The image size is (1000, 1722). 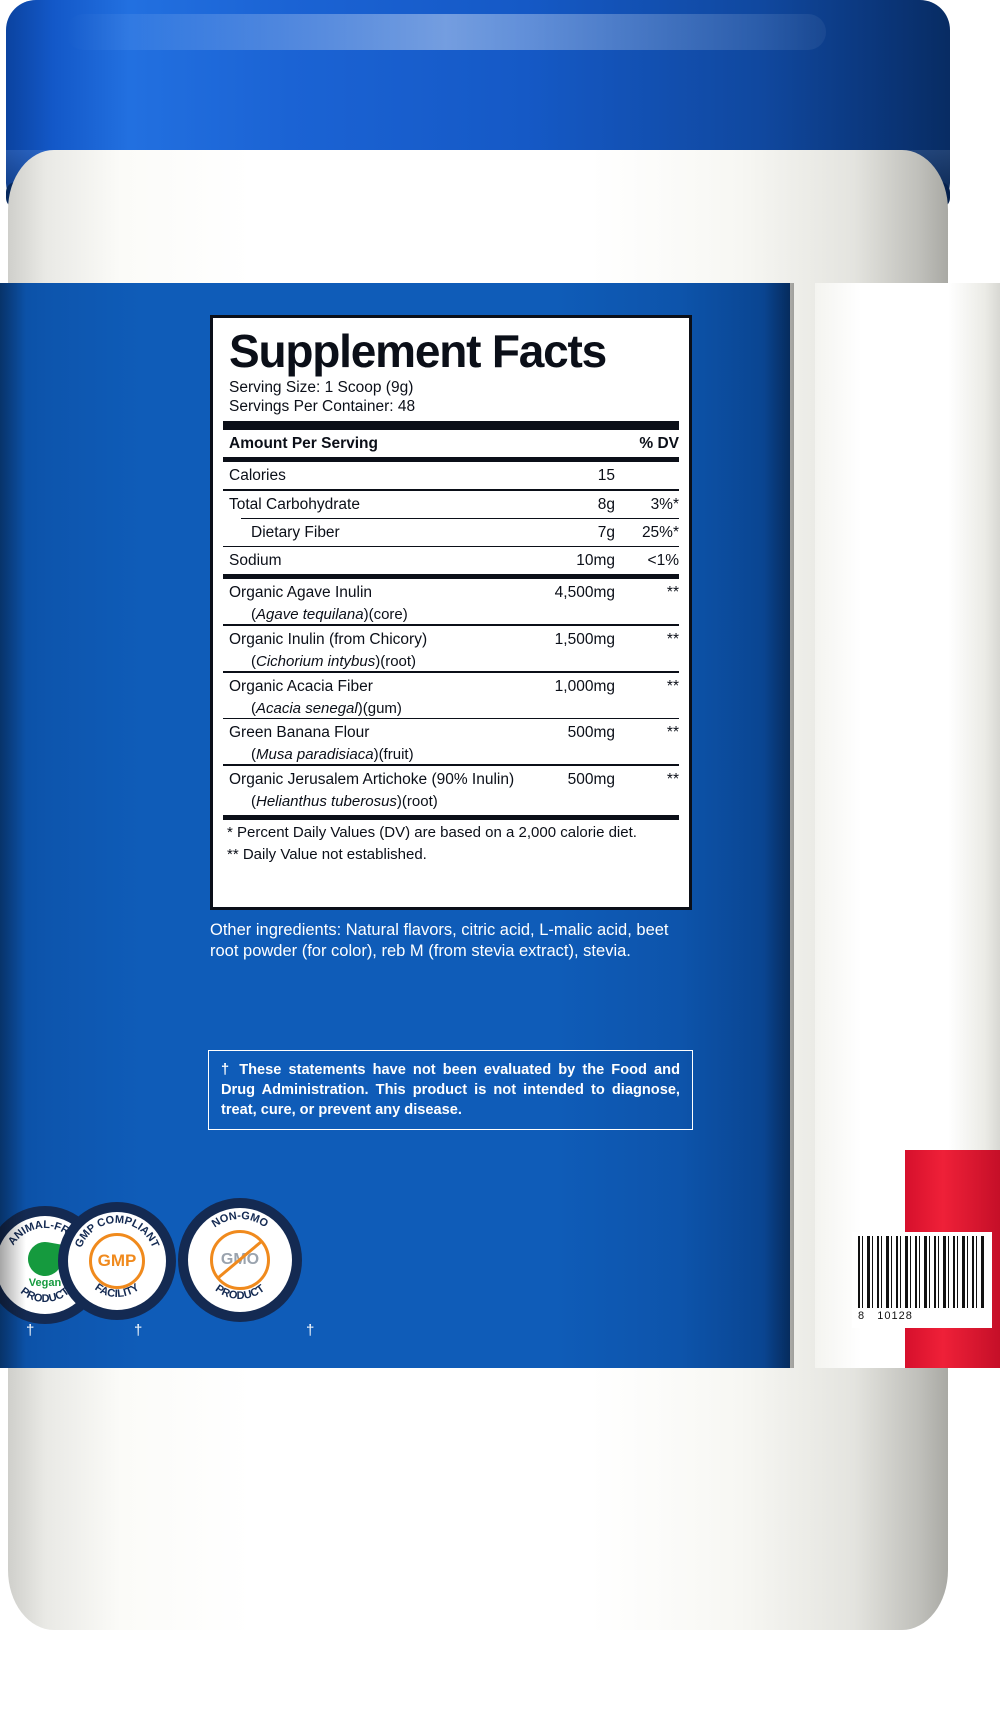 I want to click on table-row: Organic Inulin (from Chicory) 1,500mg **, so click(x=451, y=639).